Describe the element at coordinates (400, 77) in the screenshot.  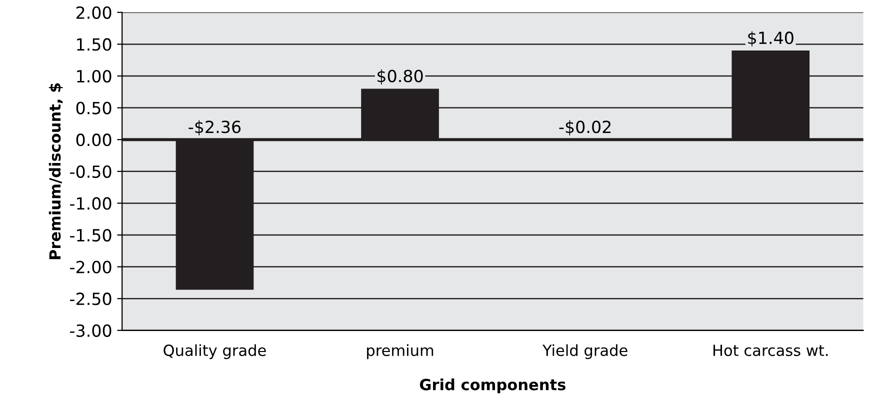
I see `data-label: $0.80` at that location.